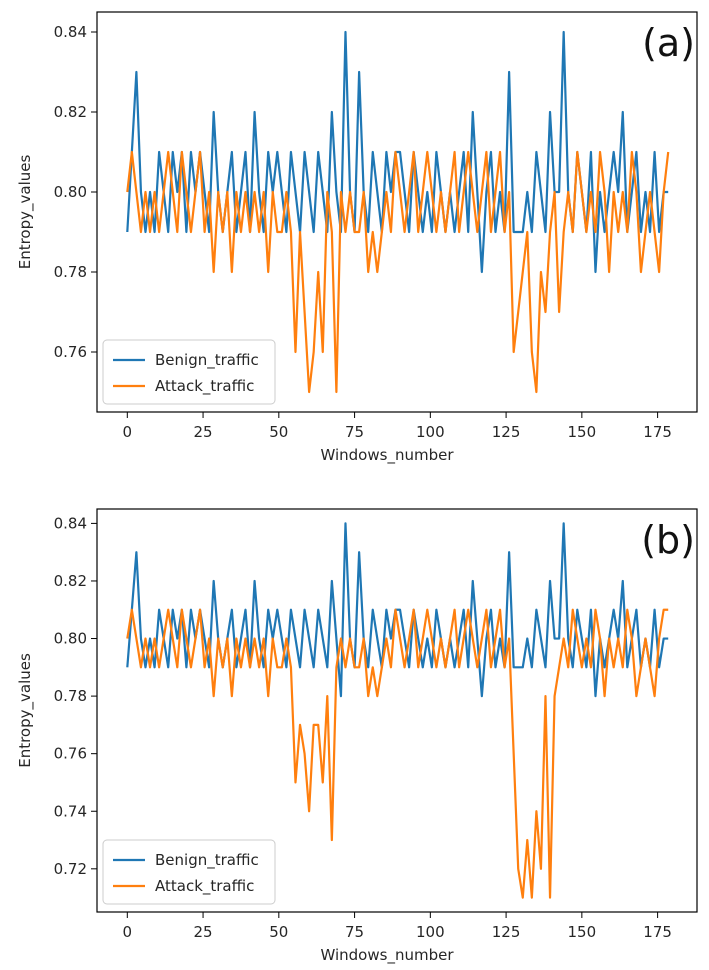 The width and height of the screenshot is (709, 970). I want to click on panel-label: (a), so click(668, 43).